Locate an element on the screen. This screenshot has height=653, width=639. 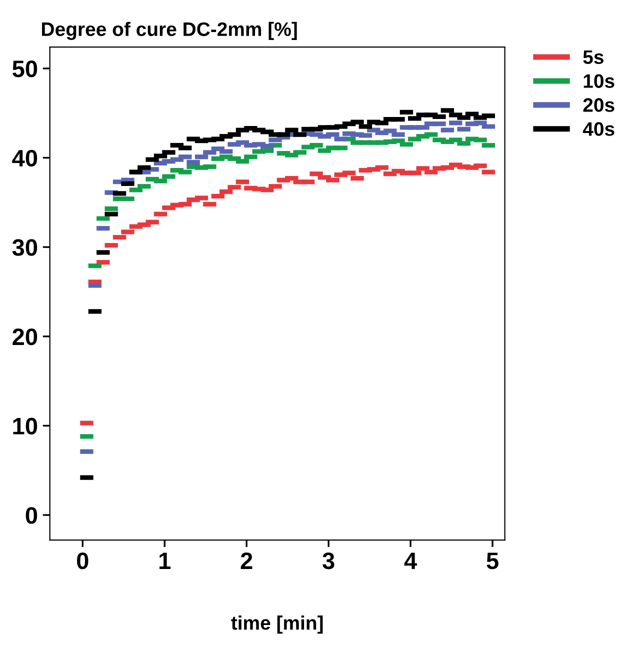
y-tick-label: 10 is located at coordinates (25, 426).